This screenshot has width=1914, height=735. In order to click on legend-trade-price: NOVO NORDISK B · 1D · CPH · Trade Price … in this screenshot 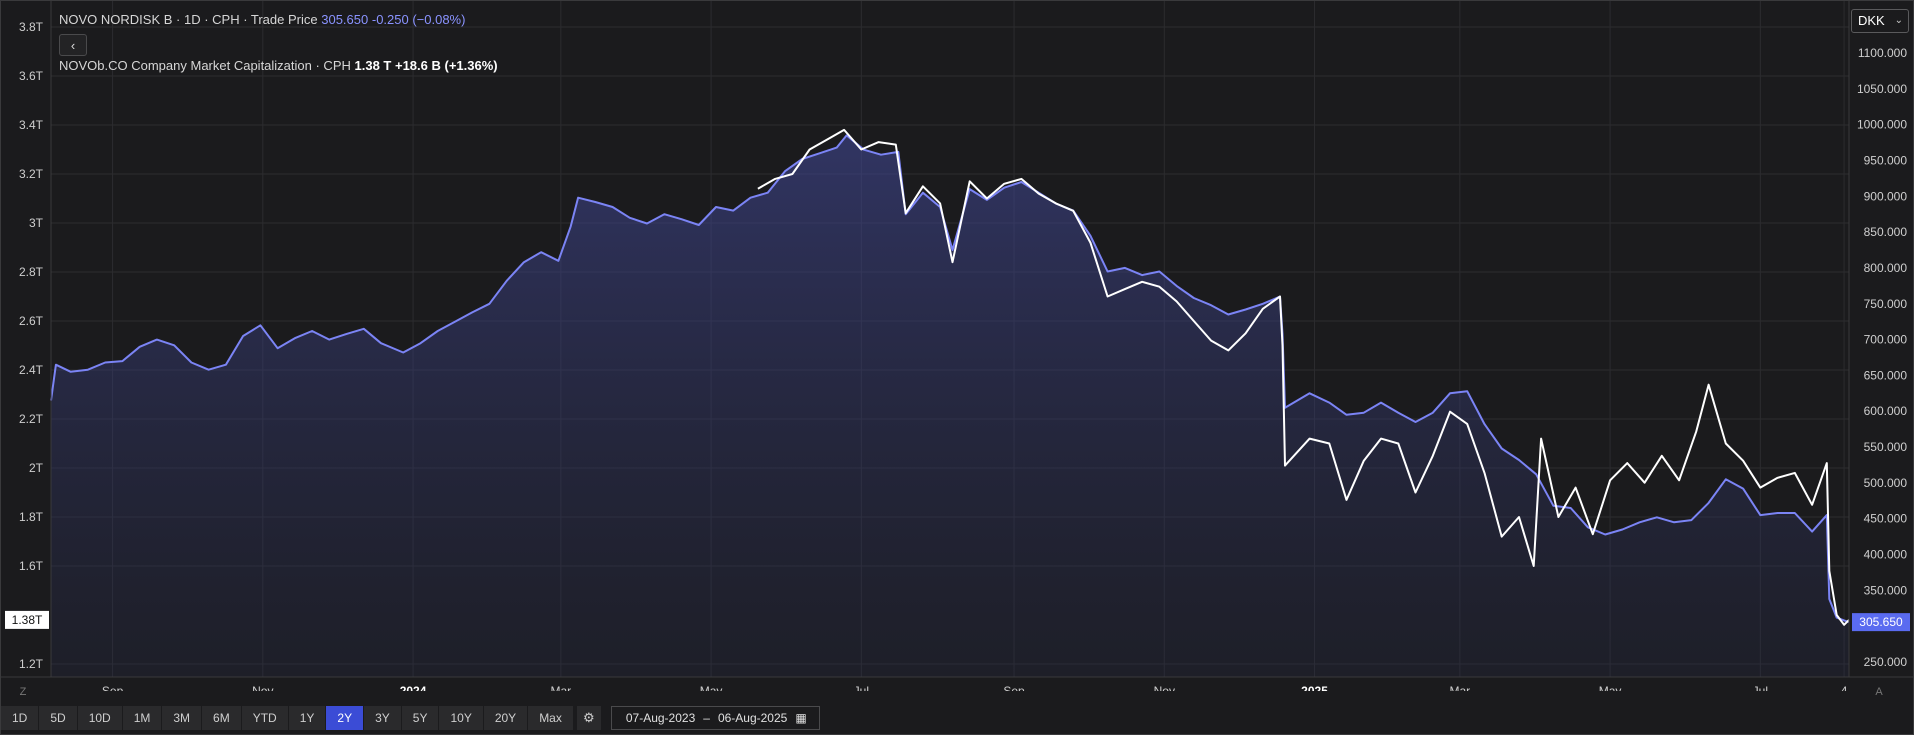, I will do `click(262, 19)`.